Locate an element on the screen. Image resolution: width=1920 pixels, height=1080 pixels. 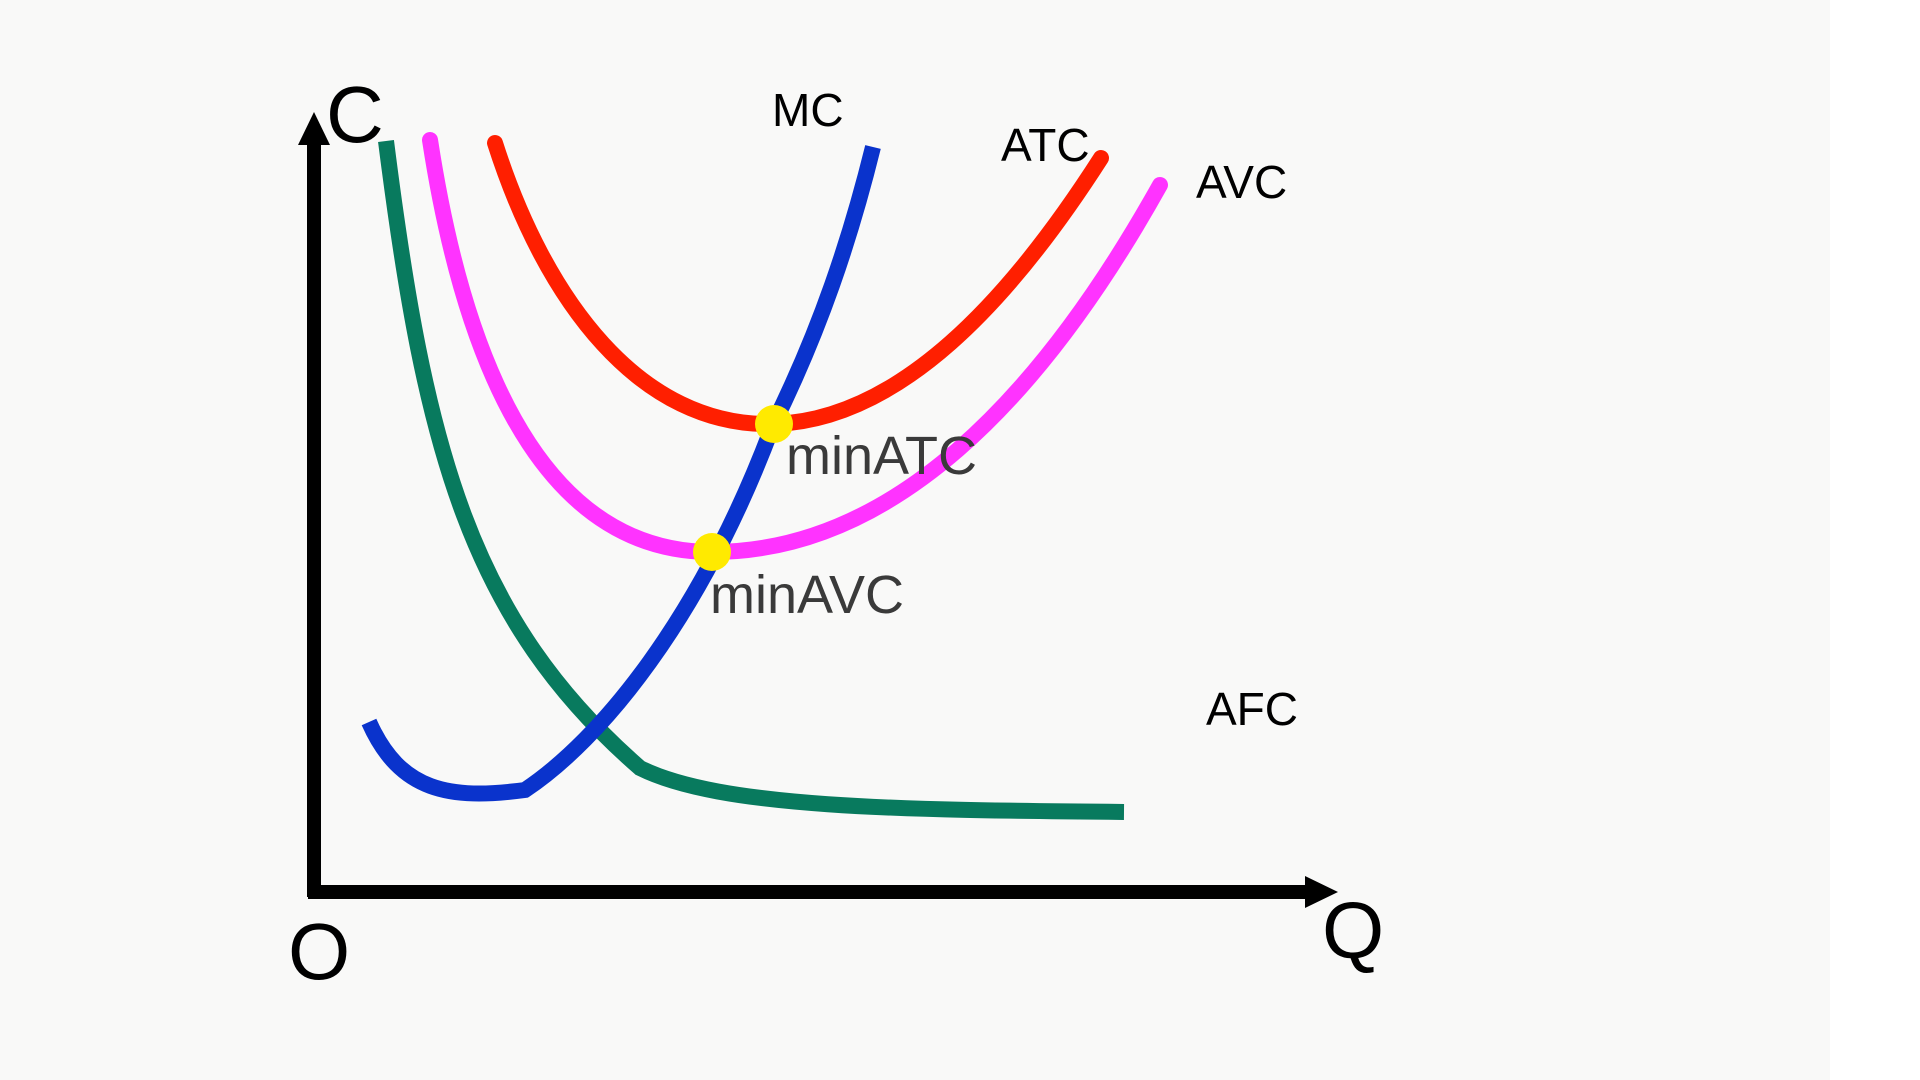
mc-label: MC is located at coordinates (808, 110).